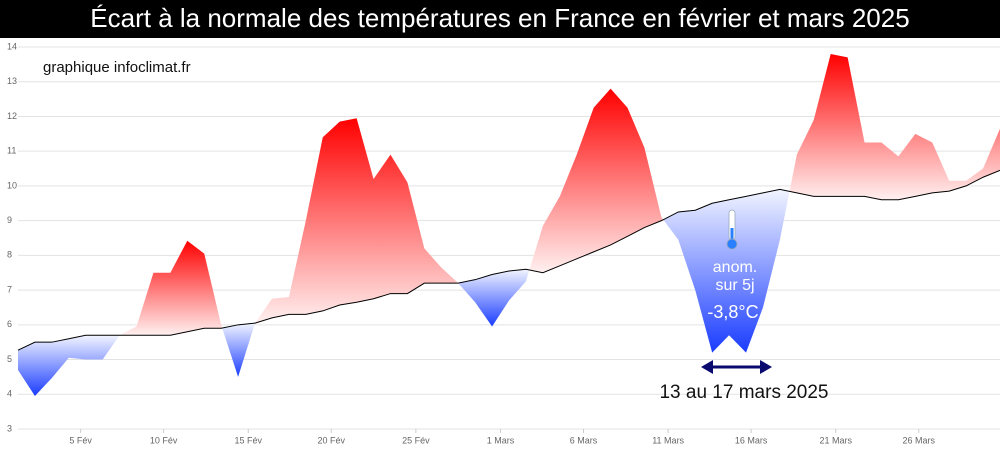 This screenshot has height=461, width=1000. What do you see at coordinates (9, 289) in the screenshot?
I see `y-tick-label: 7` at bounding box center [9, 289].